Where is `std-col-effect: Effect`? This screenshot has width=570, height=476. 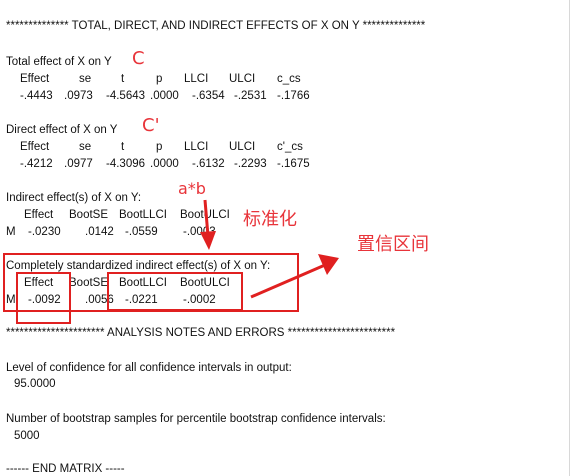
std-col-effect: Effect is located at coordinates (39, 283).